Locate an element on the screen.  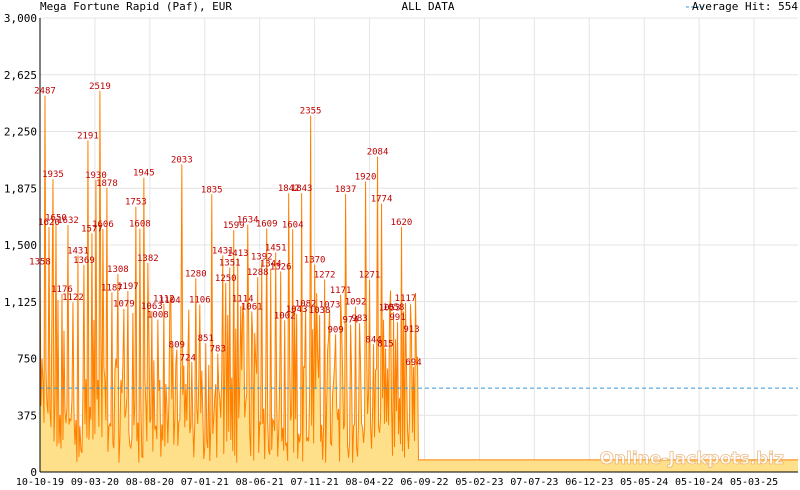
data-label: 1053 is located at coordinates (390, 309).